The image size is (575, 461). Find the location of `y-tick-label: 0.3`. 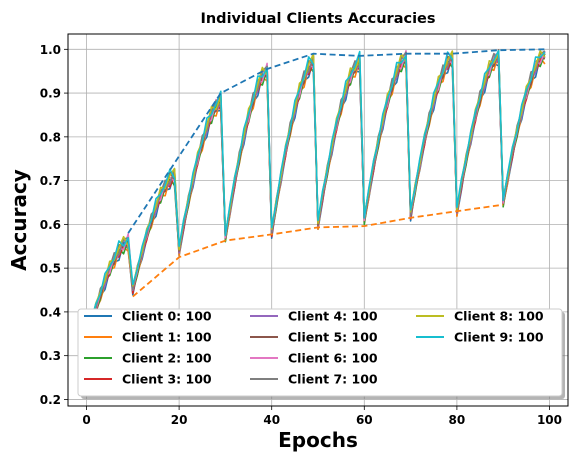

y-tick-label: 0.3 is located at coordinates (50, 356).